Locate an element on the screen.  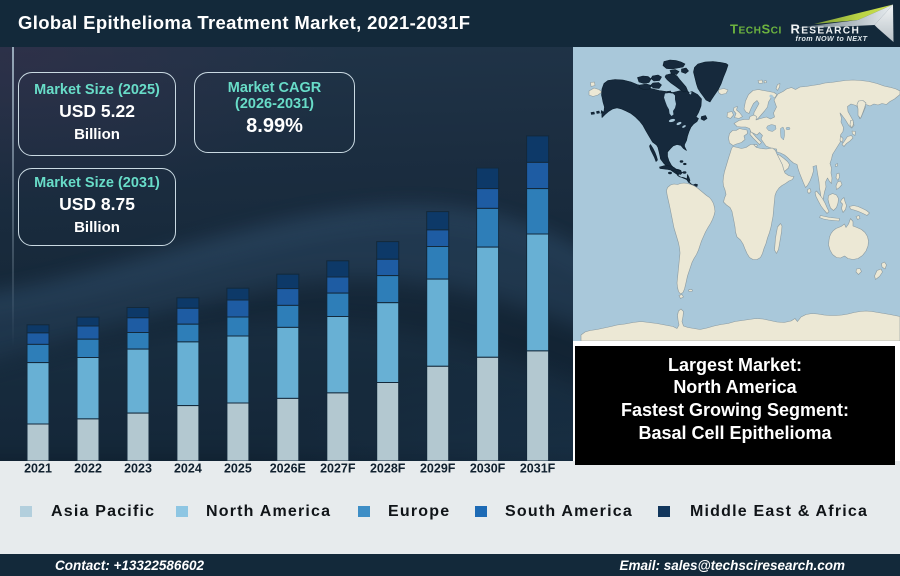
svg-text: 2024 is located at coordinates (188, 469).